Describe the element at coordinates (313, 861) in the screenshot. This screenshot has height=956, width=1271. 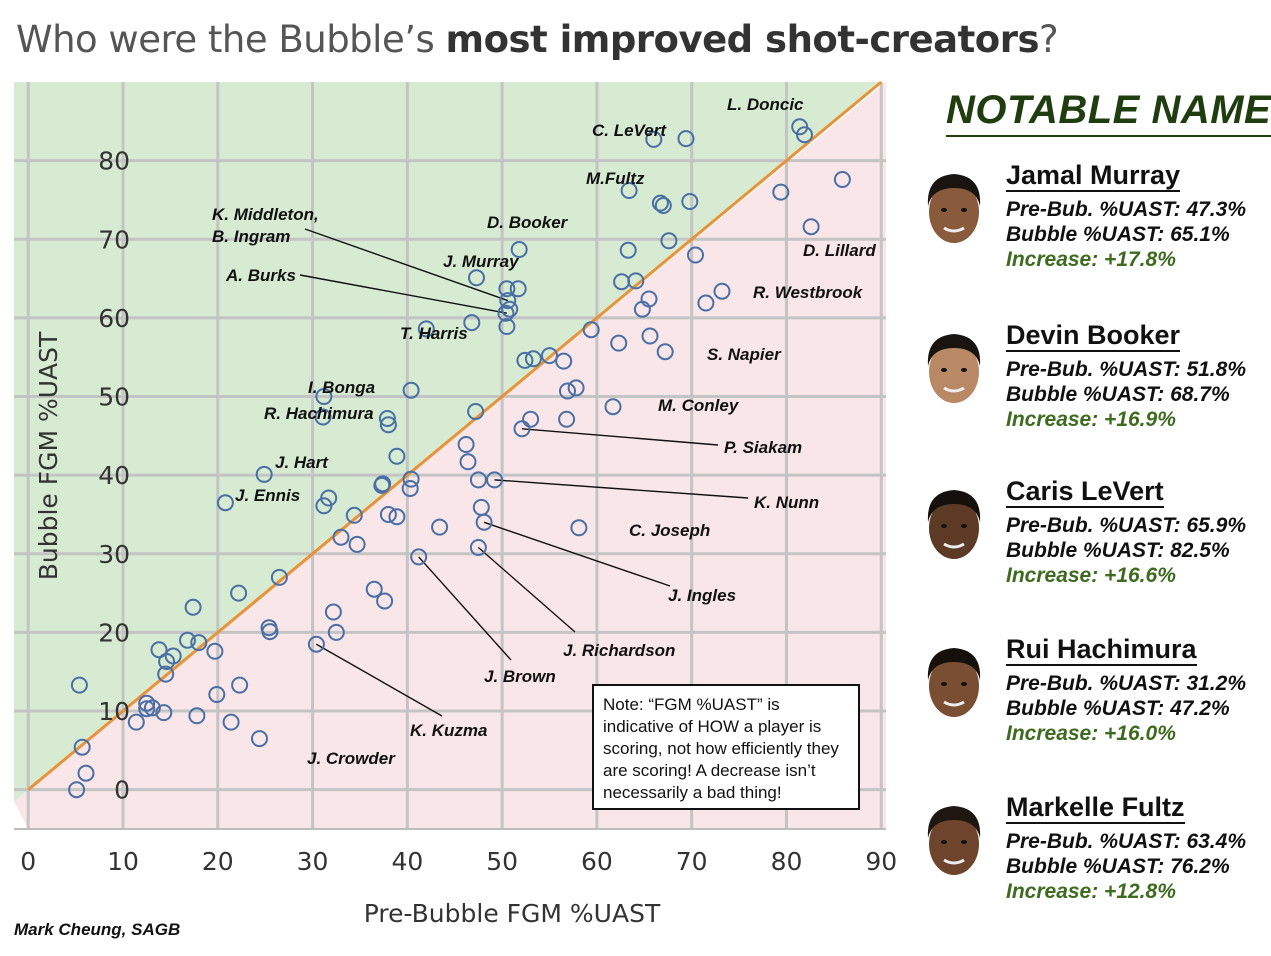
I see `x-tick-label: 30` at that location.